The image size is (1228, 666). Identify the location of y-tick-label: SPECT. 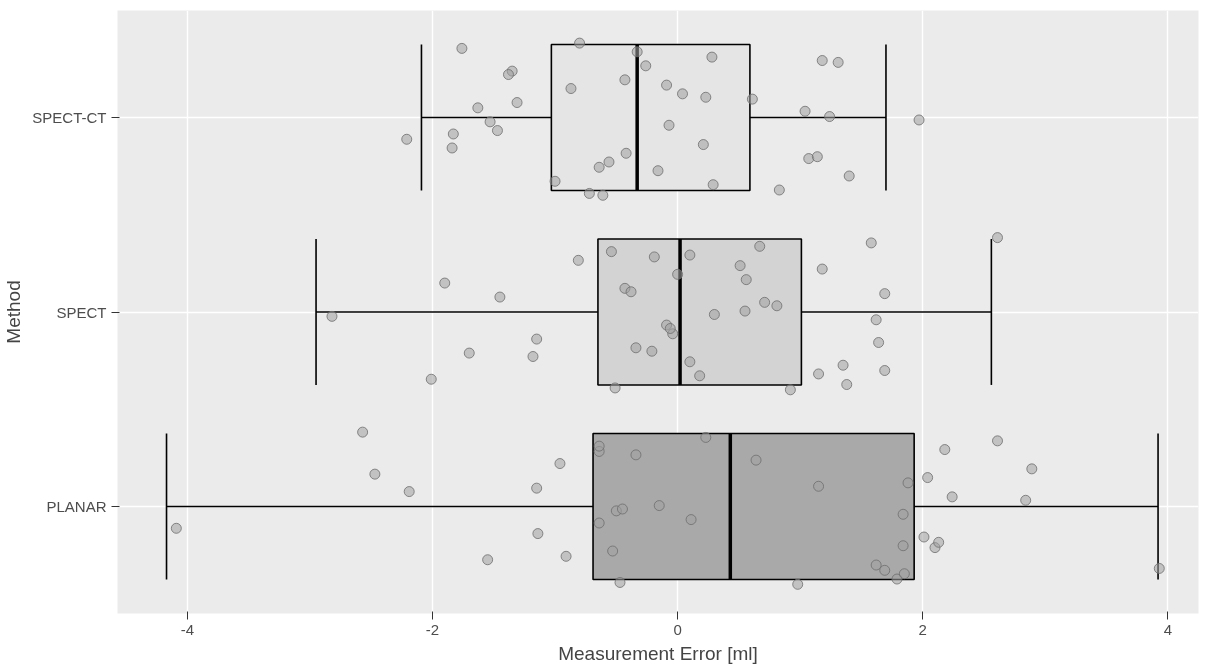
(81, 312).